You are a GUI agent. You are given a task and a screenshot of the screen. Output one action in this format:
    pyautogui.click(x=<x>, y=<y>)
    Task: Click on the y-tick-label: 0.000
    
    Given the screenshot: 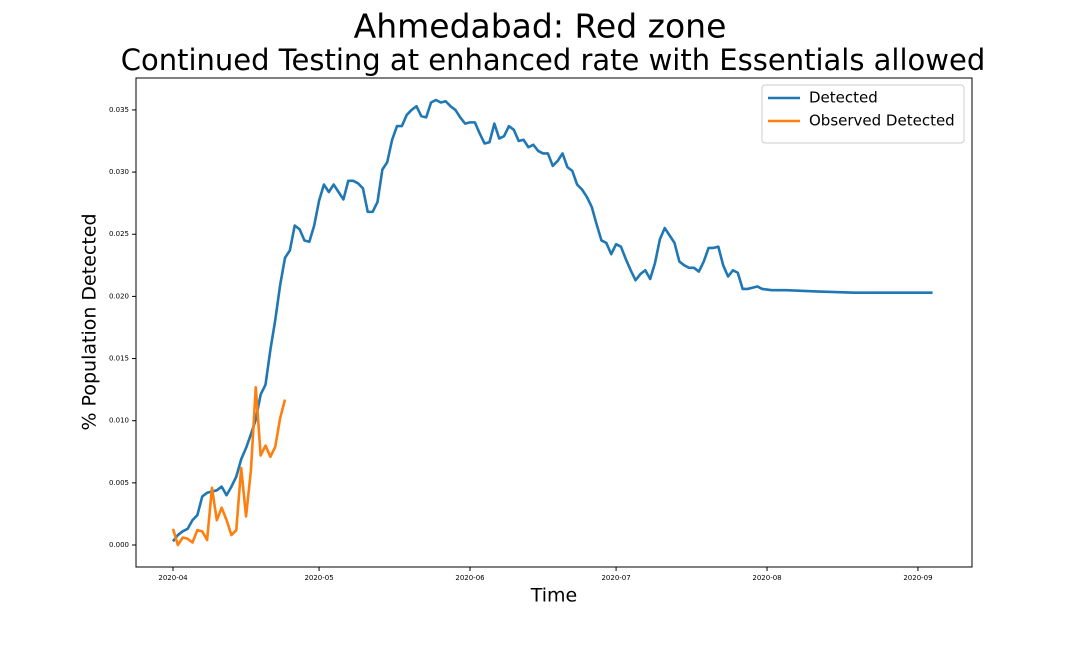 What is the action you would take?
    pyautogui.click(x=119, y=545)
    